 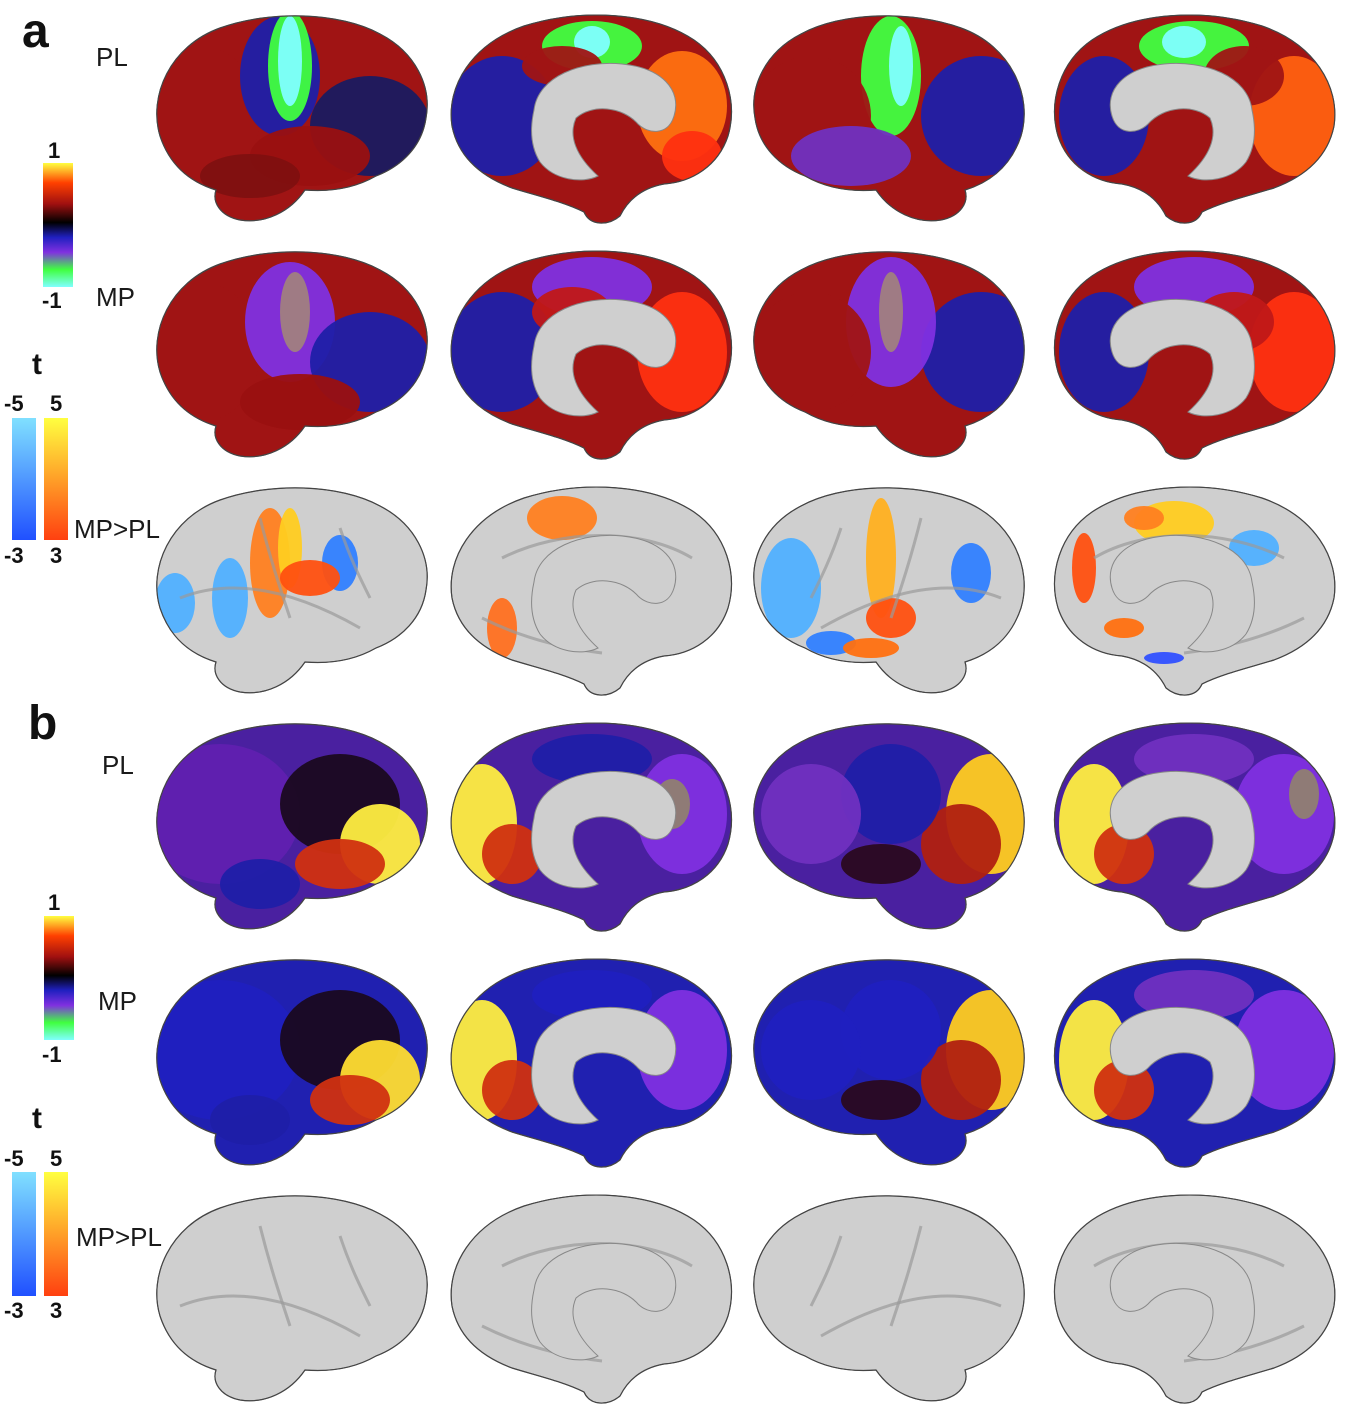 I want to click on brain-a-mp-left-lateral, so click(x=288, y=355).